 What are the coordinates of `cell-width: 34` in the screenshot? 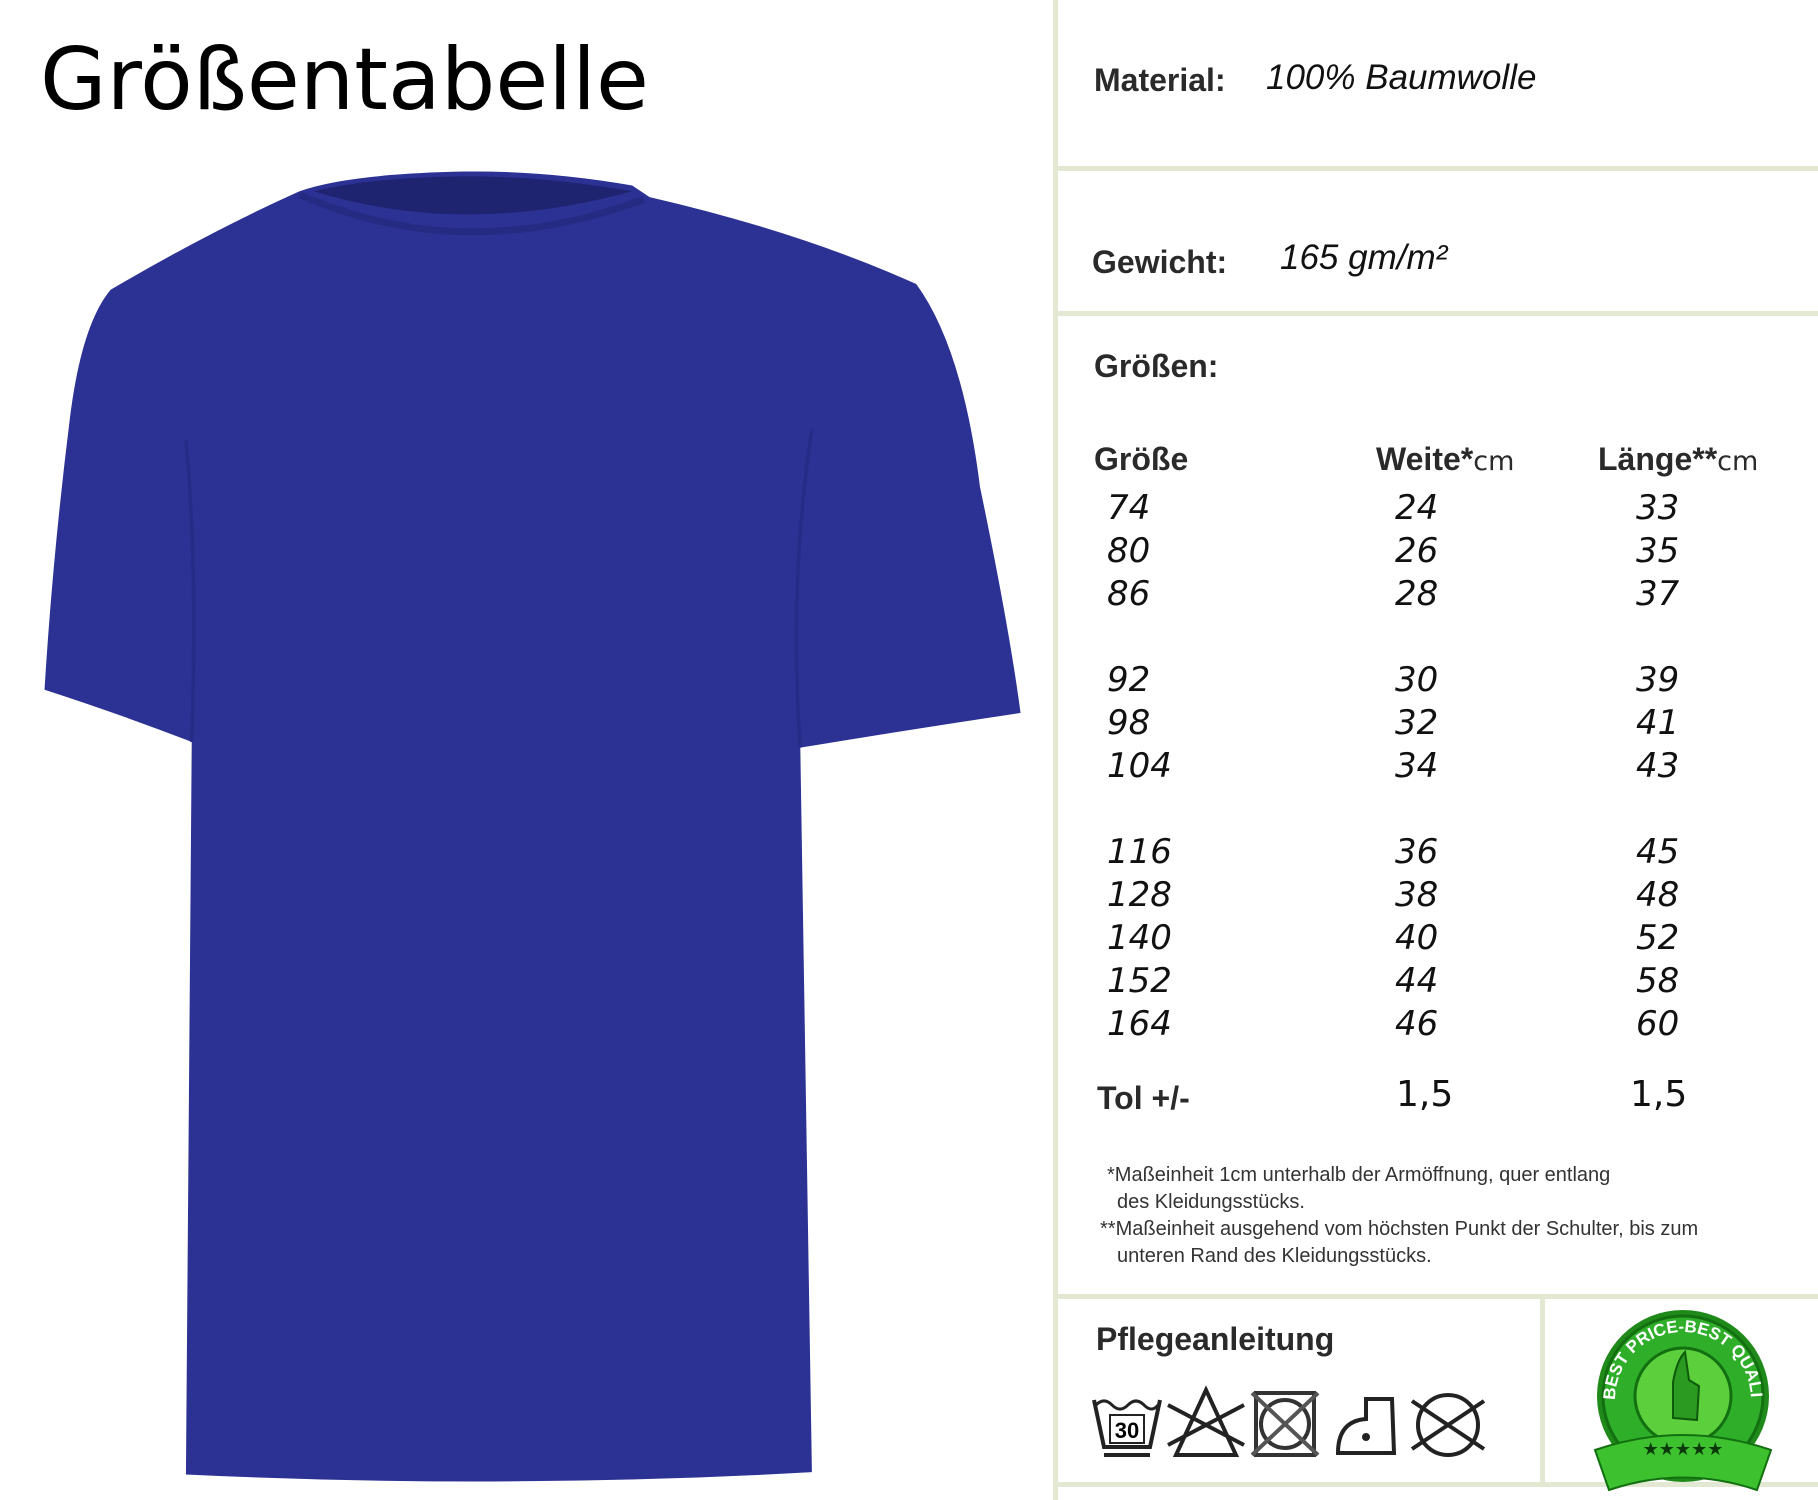 It's located at (1417, 766).